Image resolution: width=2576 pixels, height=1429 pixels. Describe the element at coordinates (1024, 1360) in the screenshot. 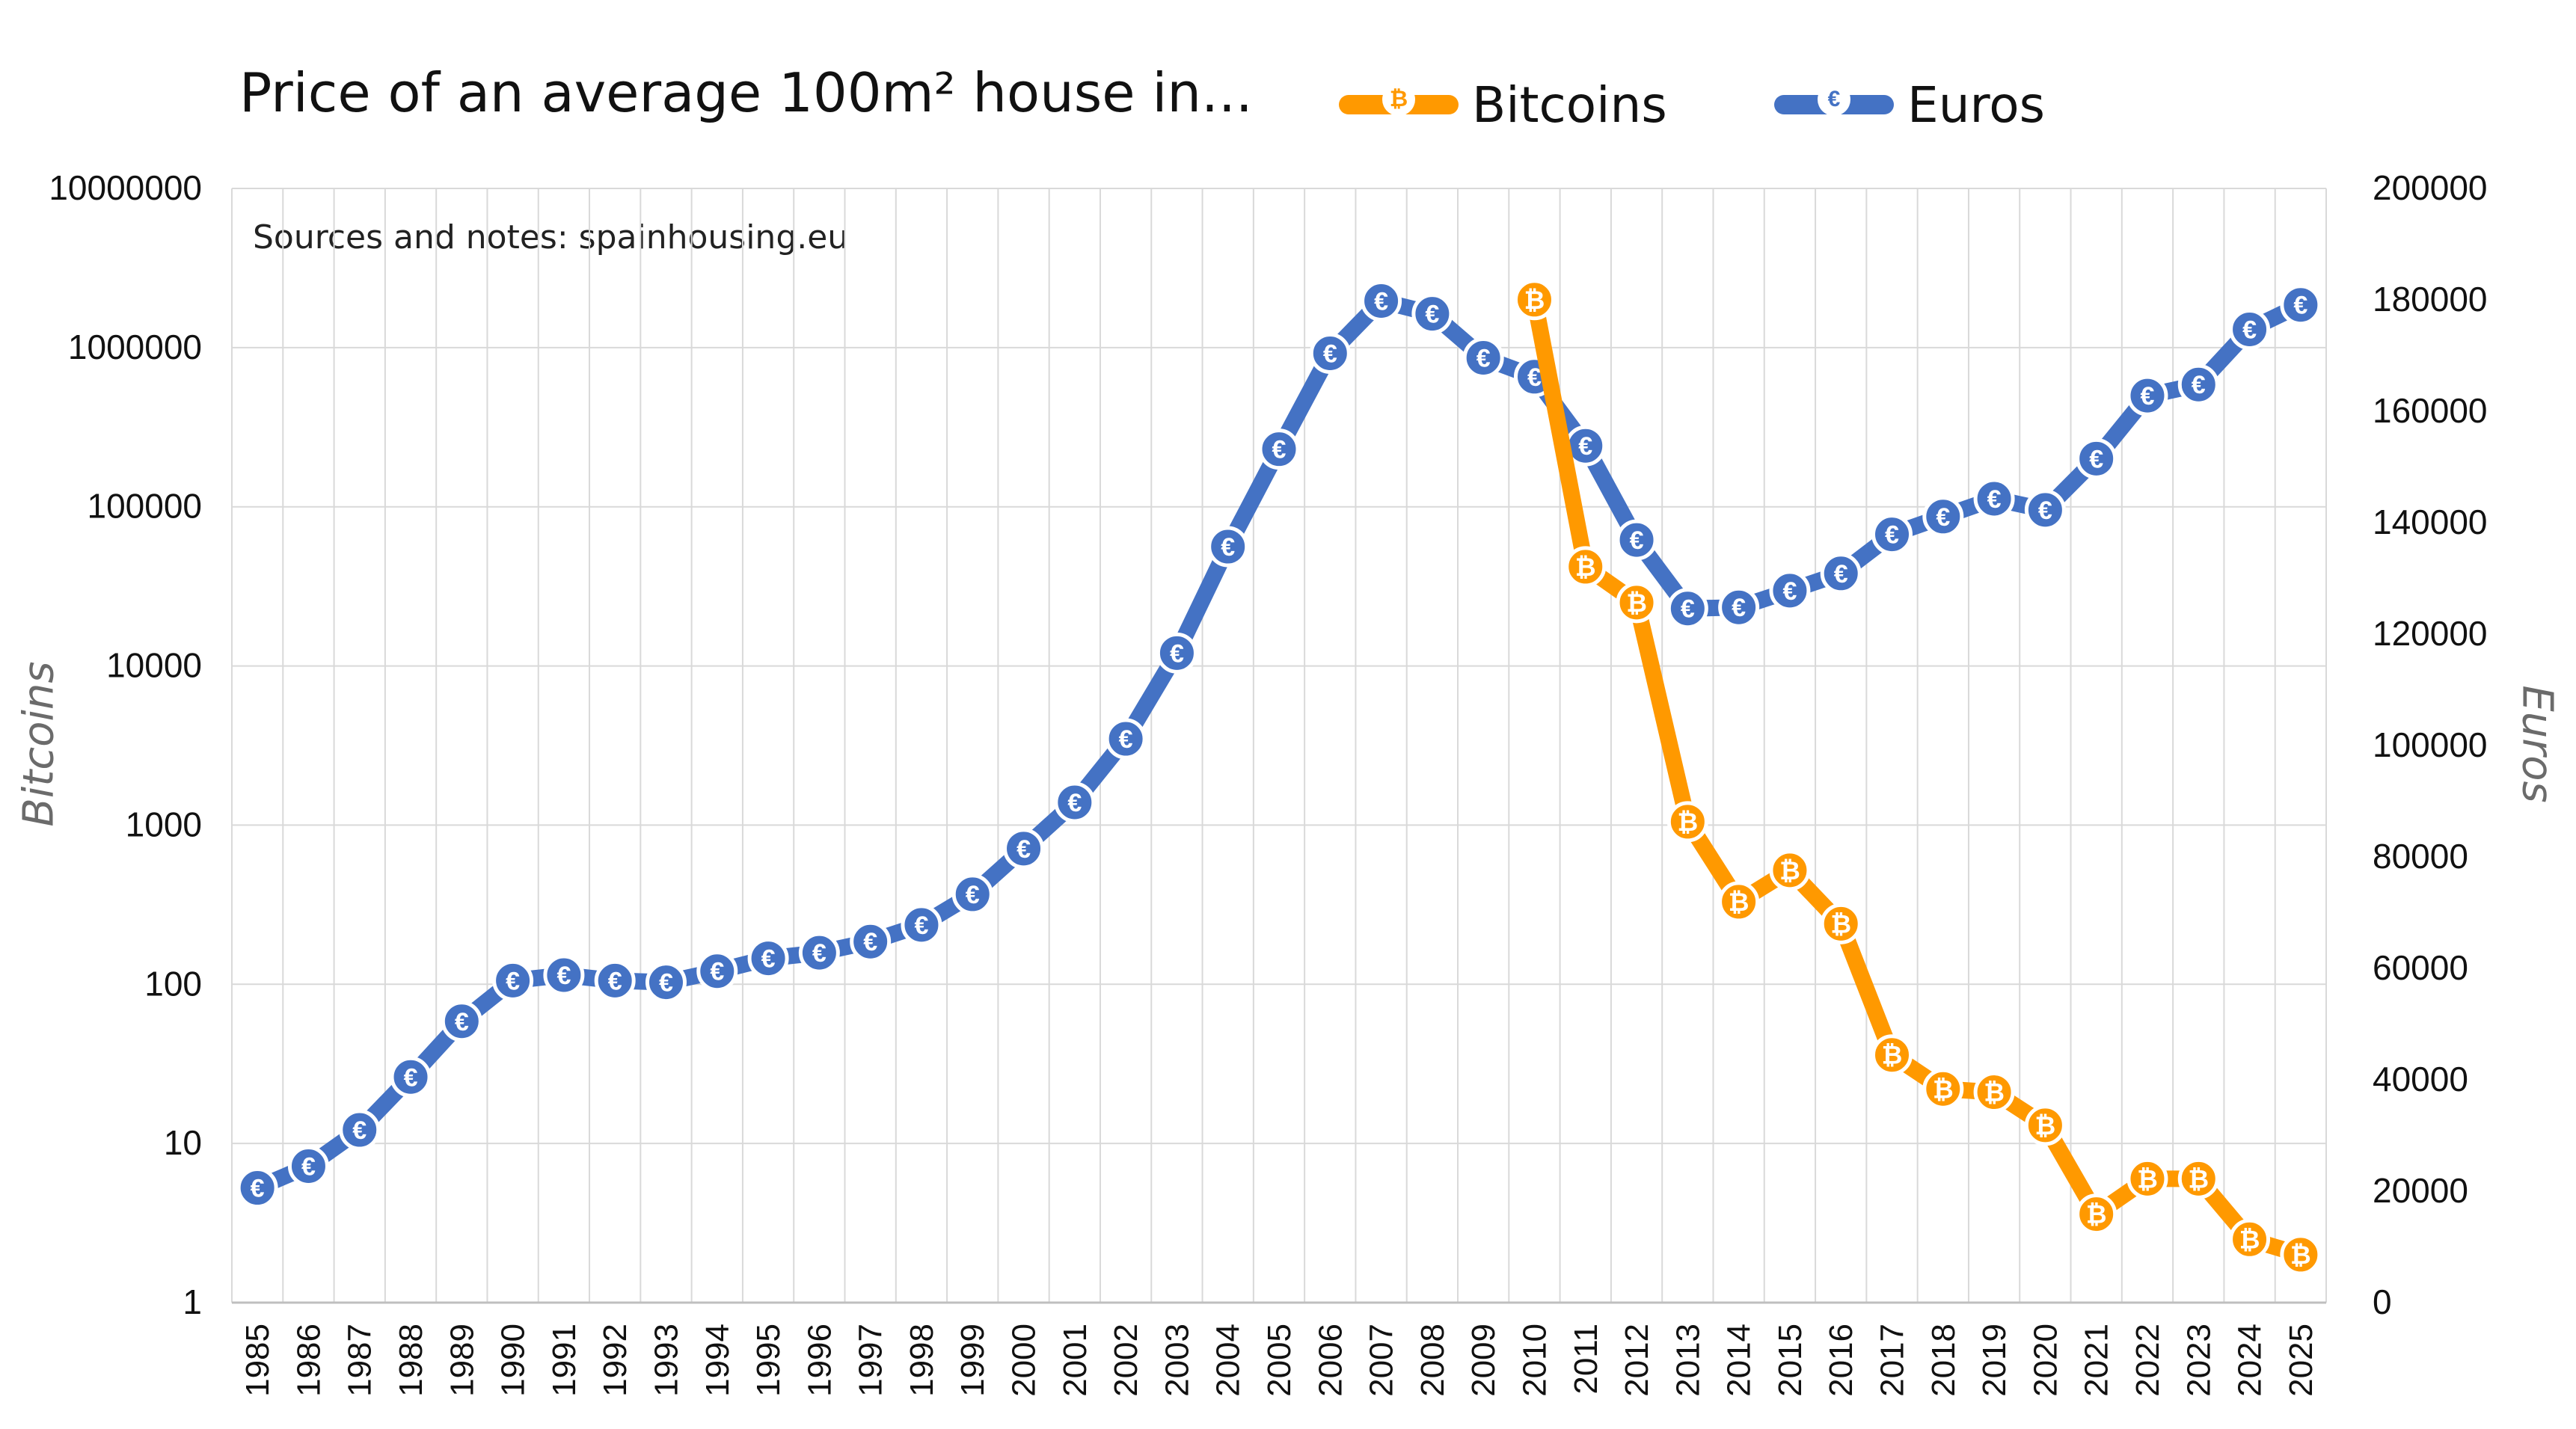

I see `x-tick-label: 2000` at that location.